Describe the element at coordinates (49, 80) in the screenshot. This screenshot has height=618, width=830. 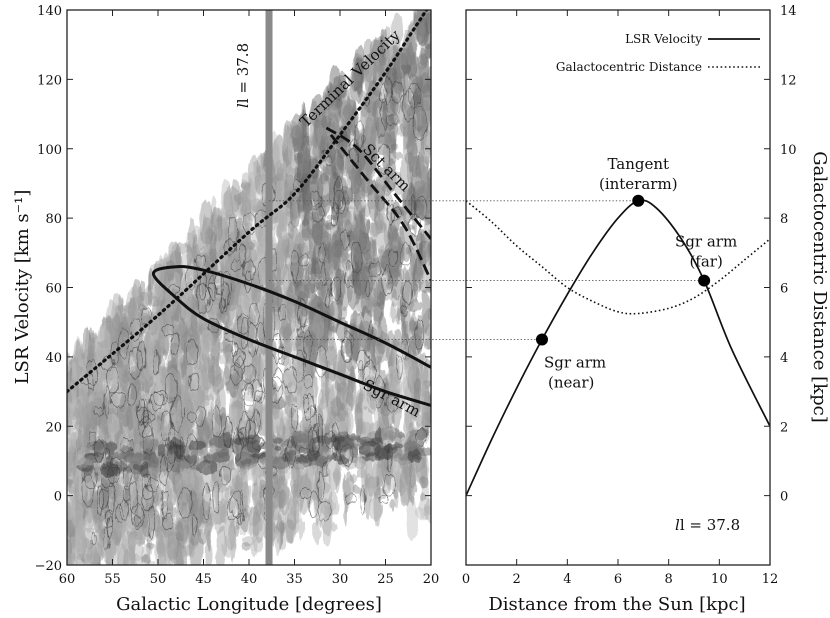
I see `left-y-tick-label: 120` at that location.